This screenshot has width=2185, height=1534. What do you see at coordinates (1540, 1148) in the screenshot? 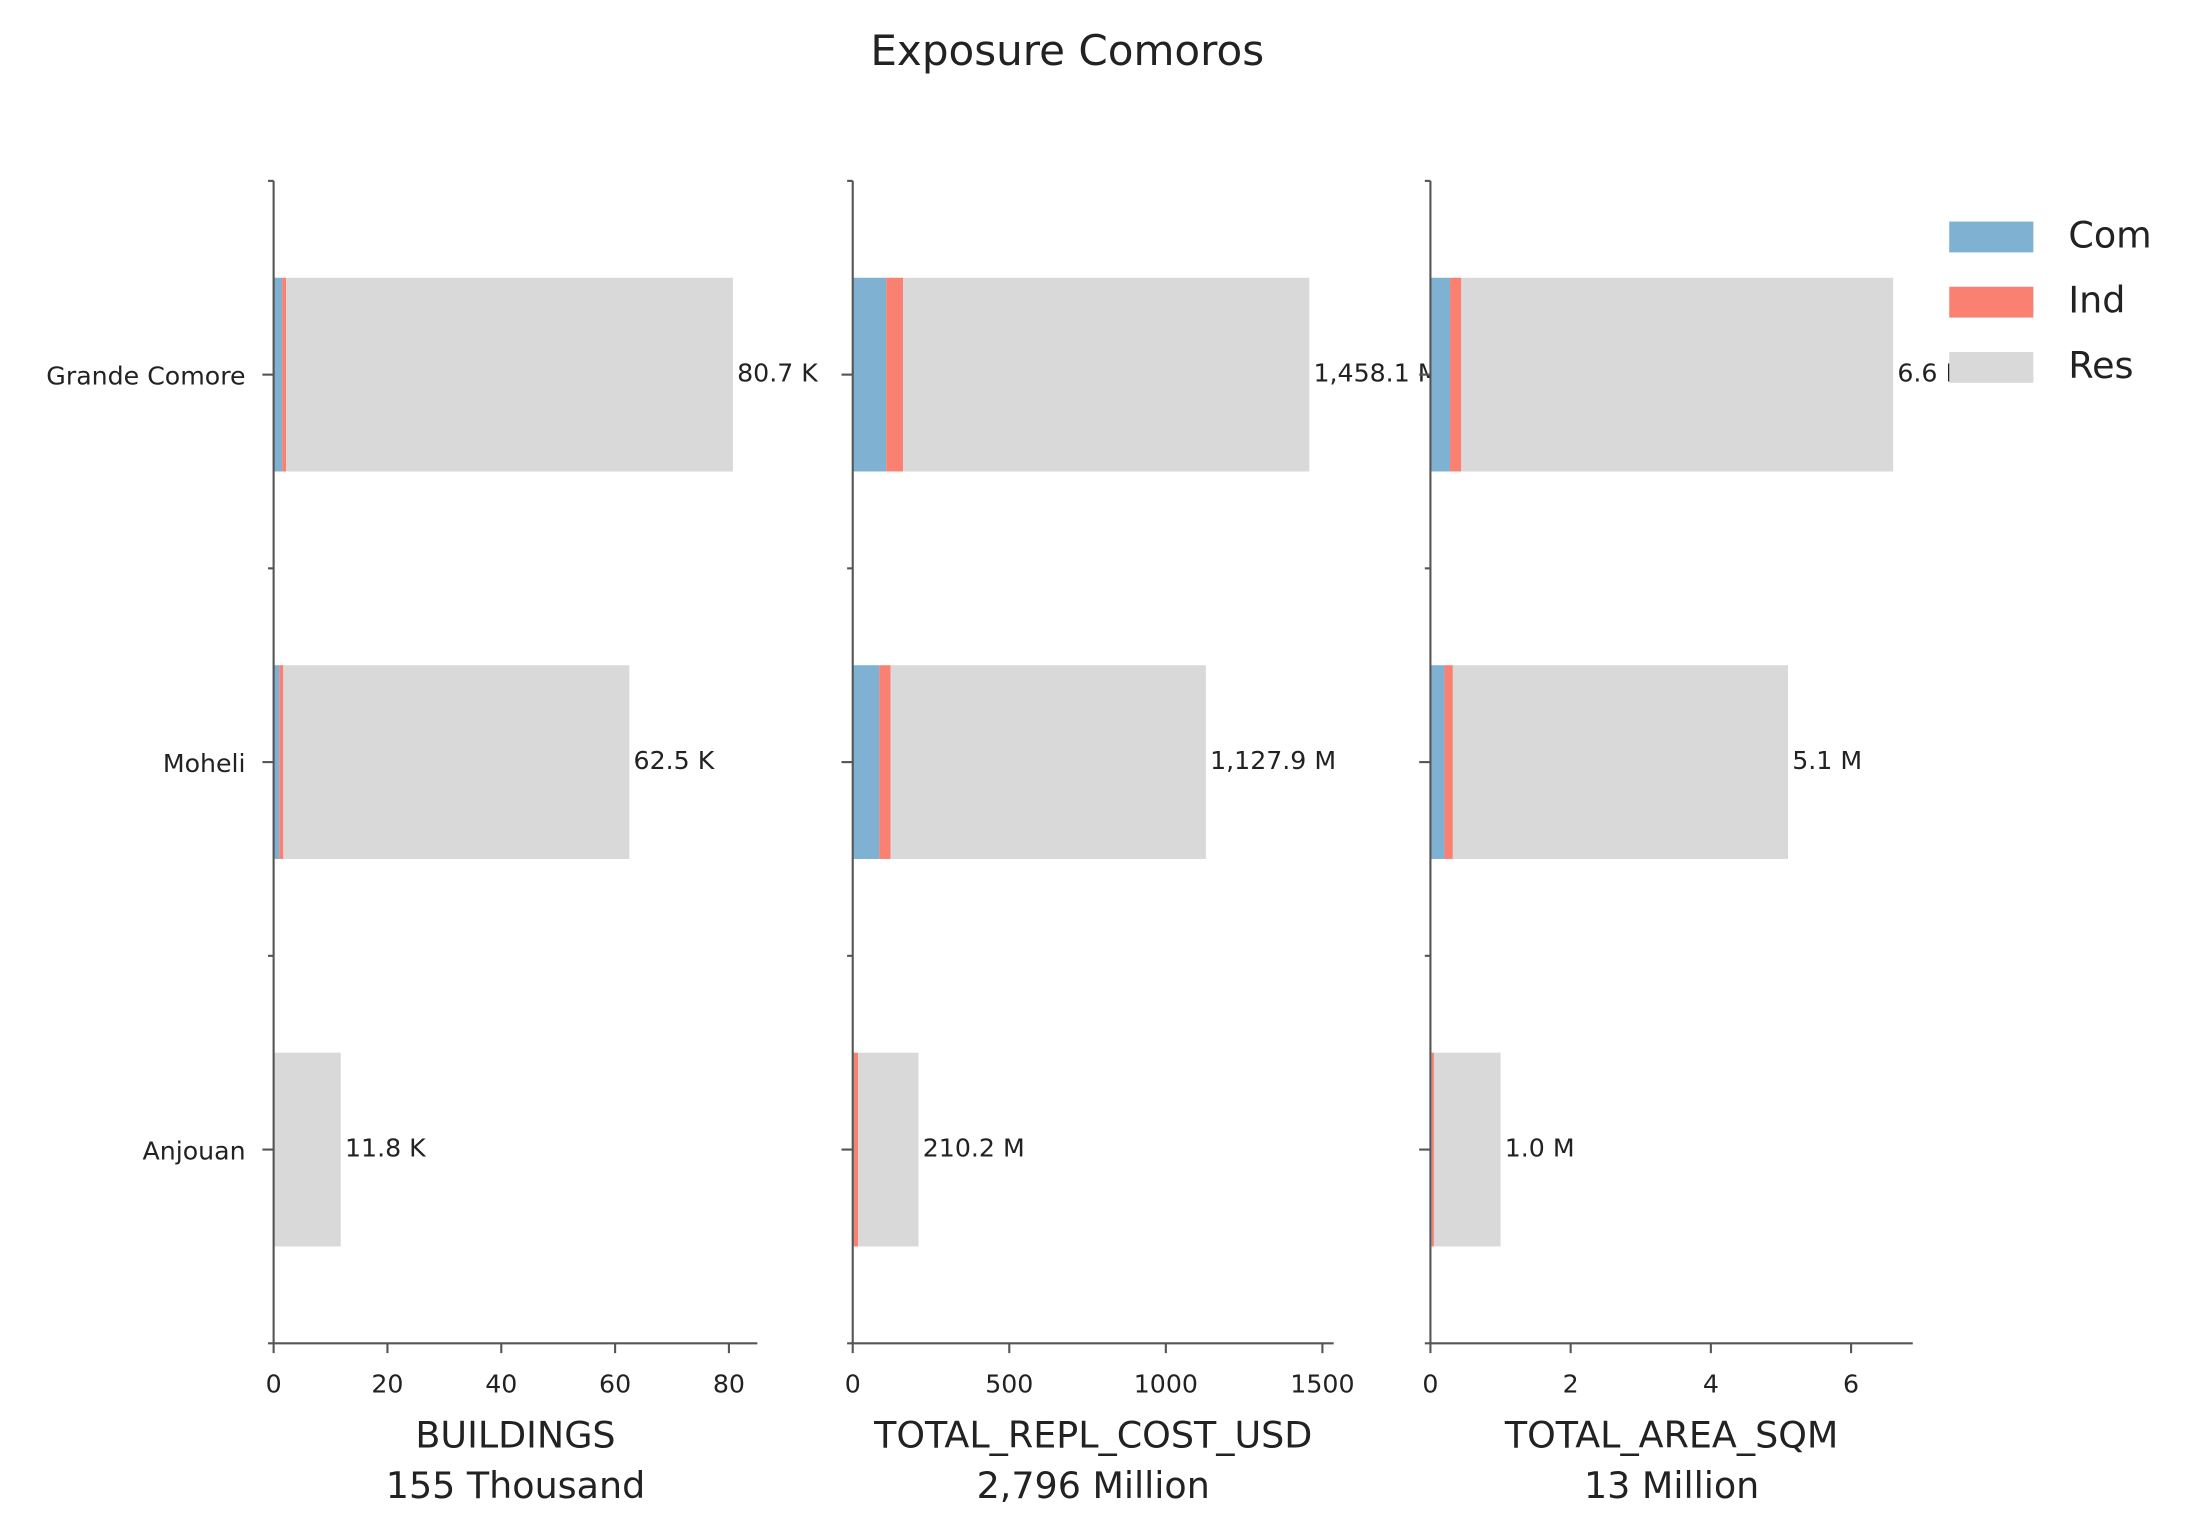
I see `total-label: 1.0 M` at bounding box center [1540, 1148].